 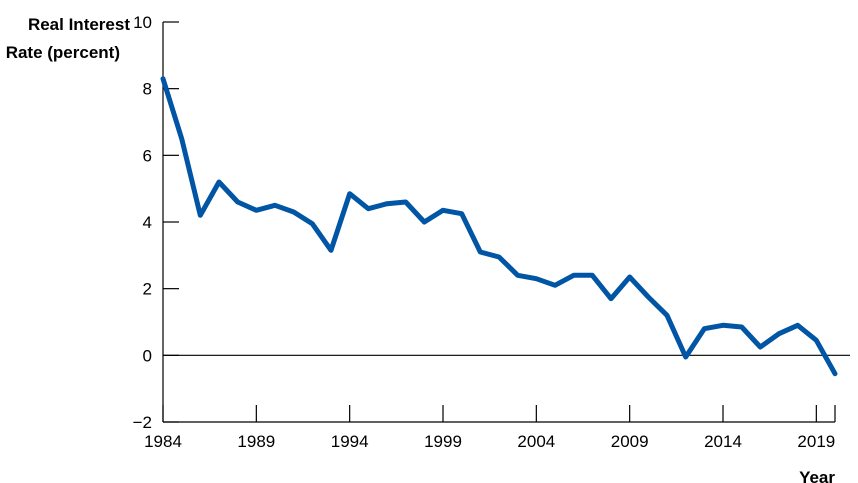 What do you see at coordinates (147, 155) in the screenshot?
I see `y-tick-label: 6` at bounding box center [147, 155].